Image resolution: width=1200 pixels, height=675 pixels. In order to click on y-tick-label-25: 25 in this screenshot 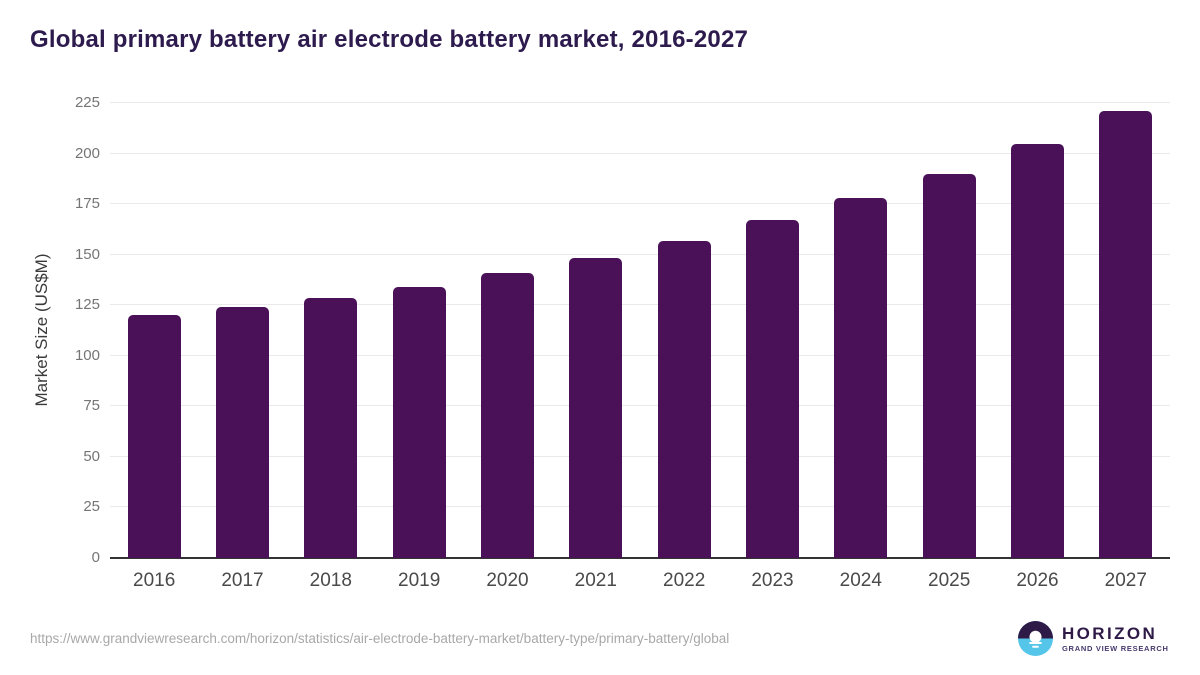, I will do `click(91, 507)`.